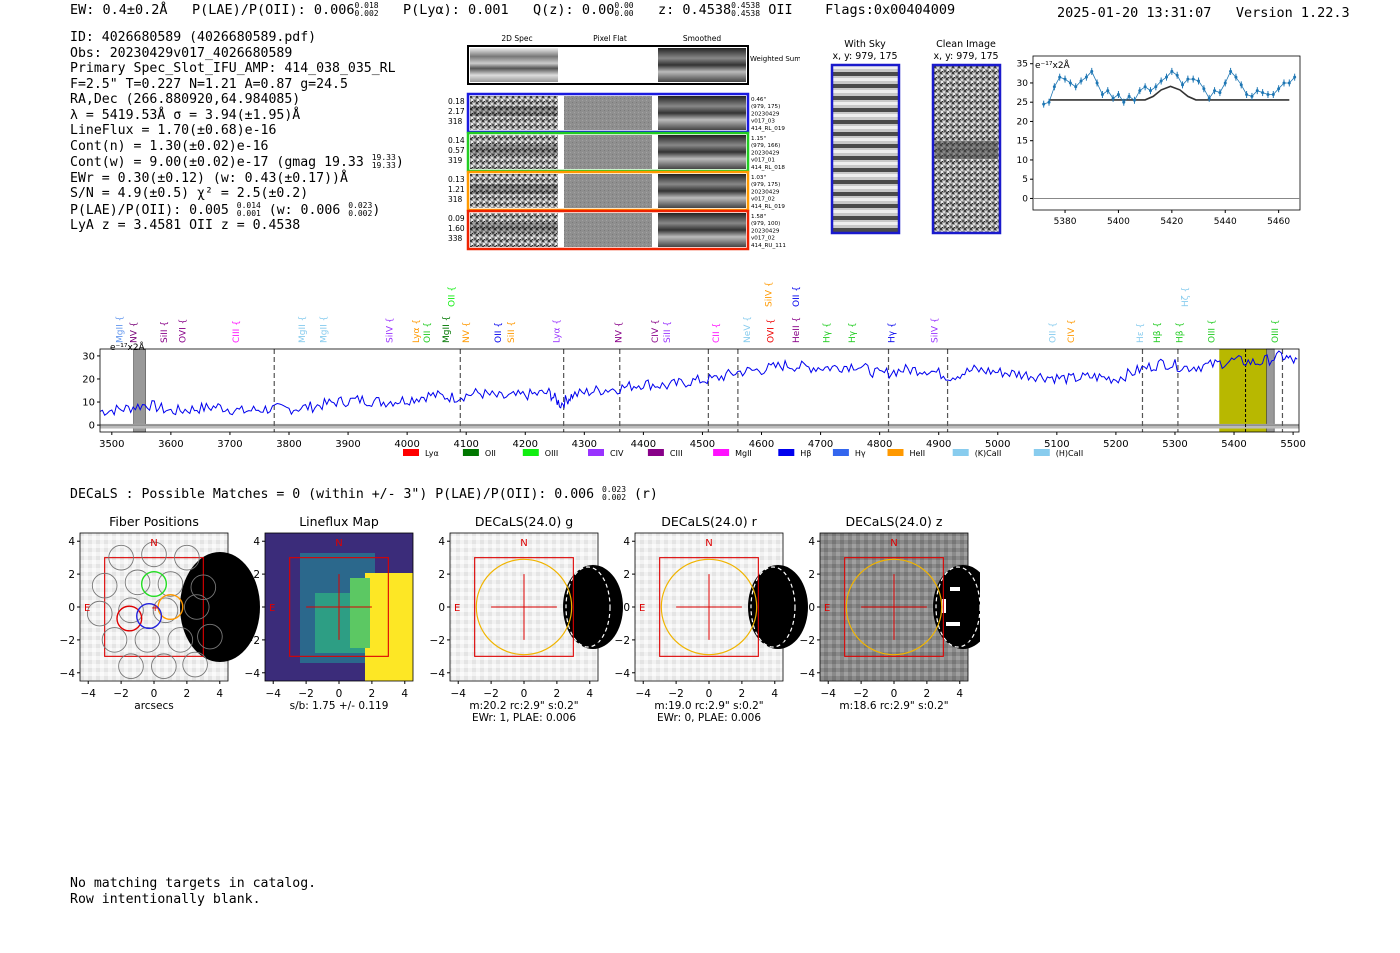 This screenshot has width=1400, height=953. What do you see at coordinates (455, 121) in the screenshot?
I see `spec-row-value: 318` at bounding box center [455, 121].